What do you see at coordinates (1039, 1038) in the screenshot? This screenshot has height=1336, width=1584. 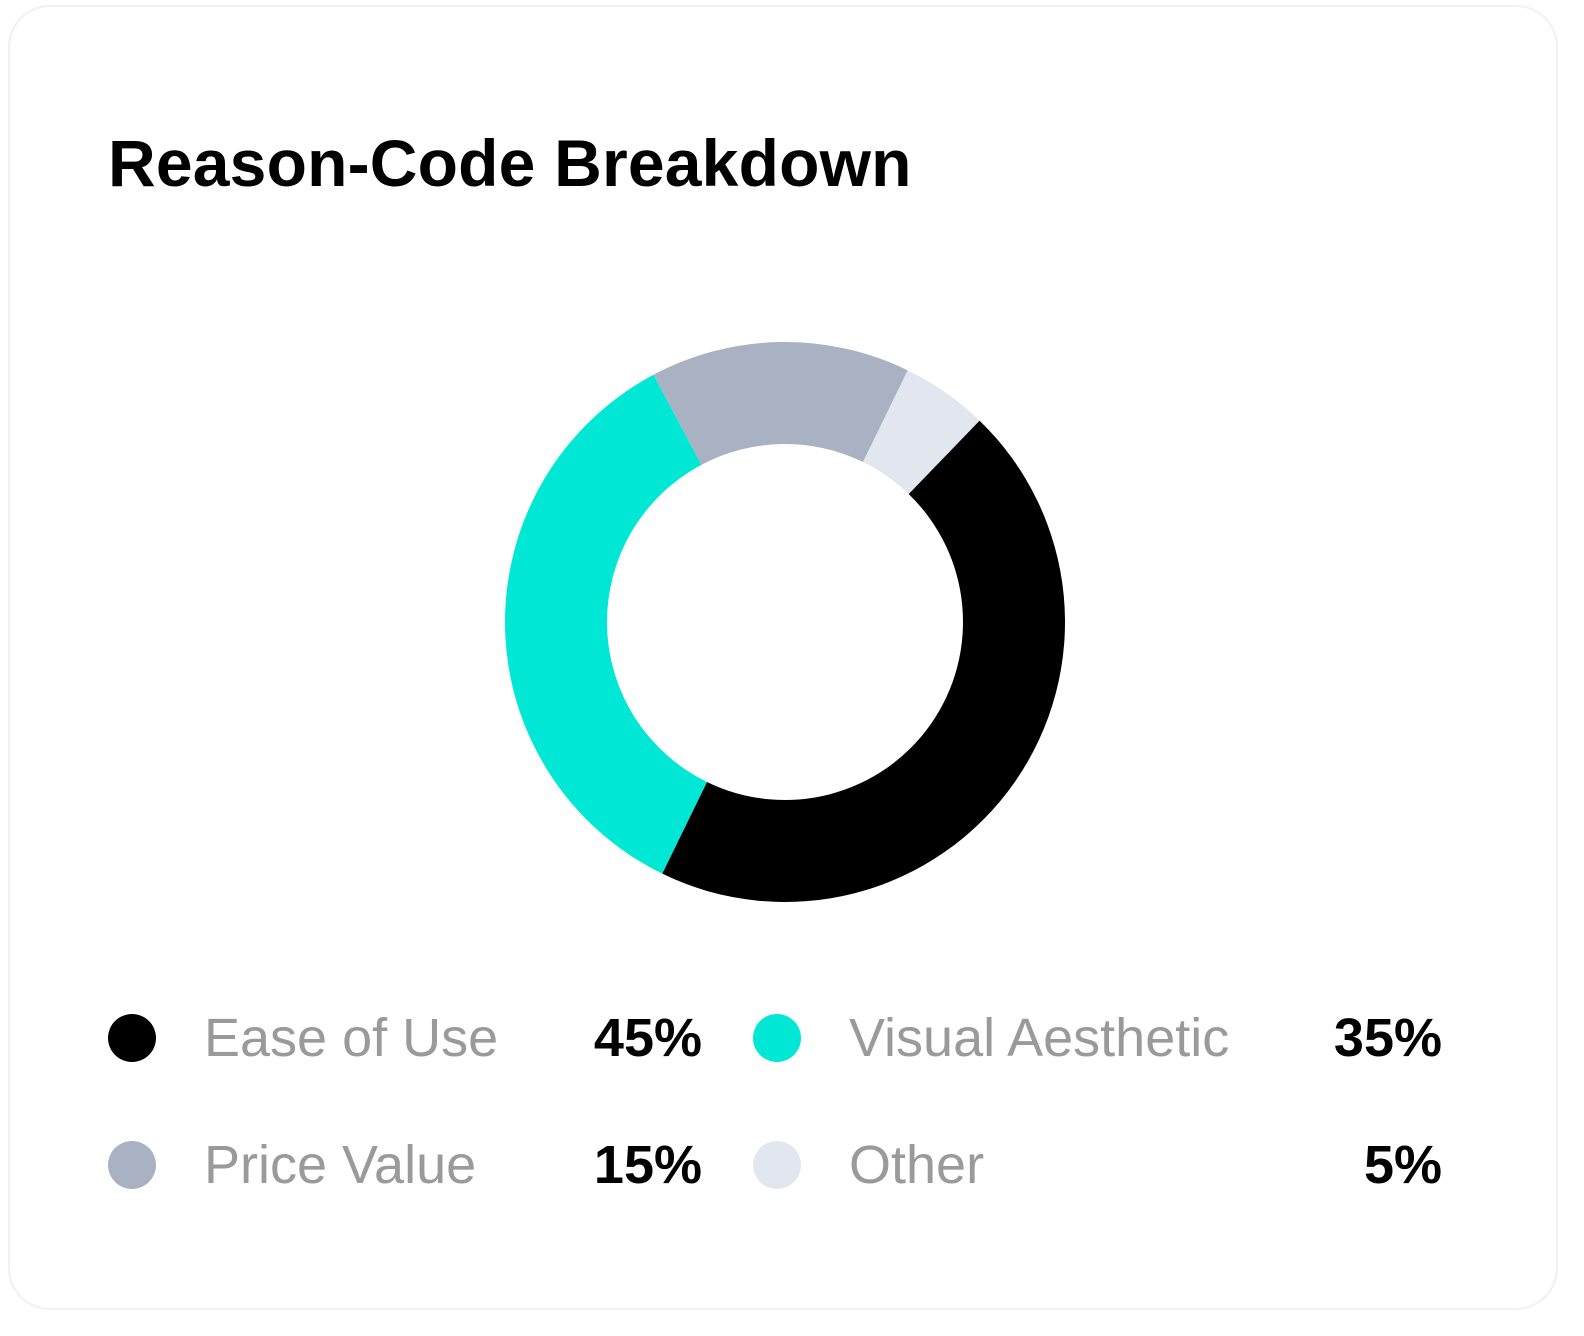 I see `legend-label: Visual Aesthetic` at bounding box center [1039, 1038].